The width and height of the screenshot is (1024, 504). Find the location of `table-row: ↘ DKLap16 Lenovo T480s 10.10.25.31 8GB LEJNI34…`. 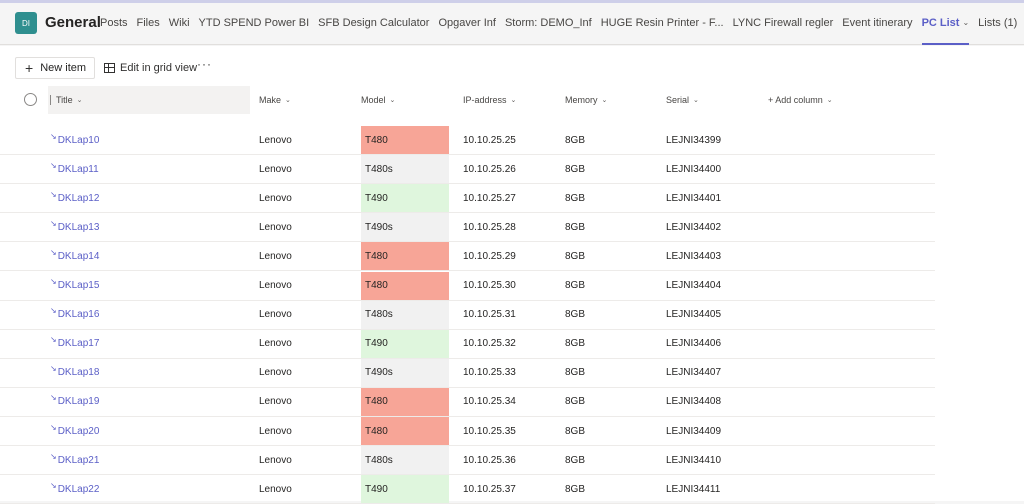

table-row: ↘ DKLap16 Lenovo T480s 10.10.25.31 8GB LEJNI34… is located at coordinates (467, 315).